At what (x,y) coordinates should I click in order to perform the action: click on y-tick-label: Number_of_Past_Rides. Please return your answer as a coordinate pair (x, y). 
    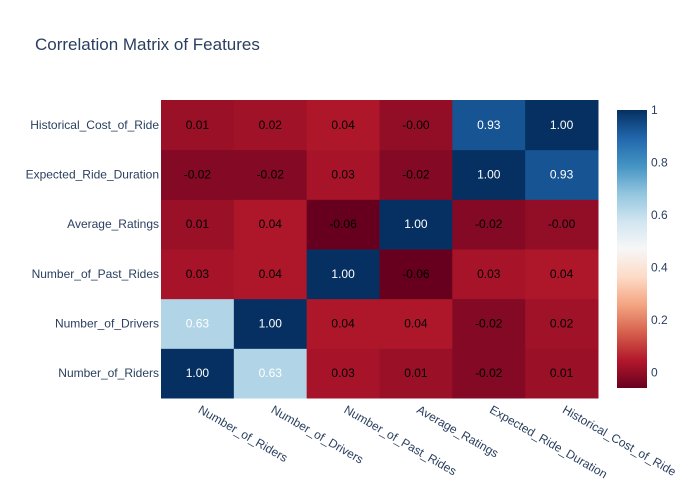
    Looking at the image, I should click on (95, 274).